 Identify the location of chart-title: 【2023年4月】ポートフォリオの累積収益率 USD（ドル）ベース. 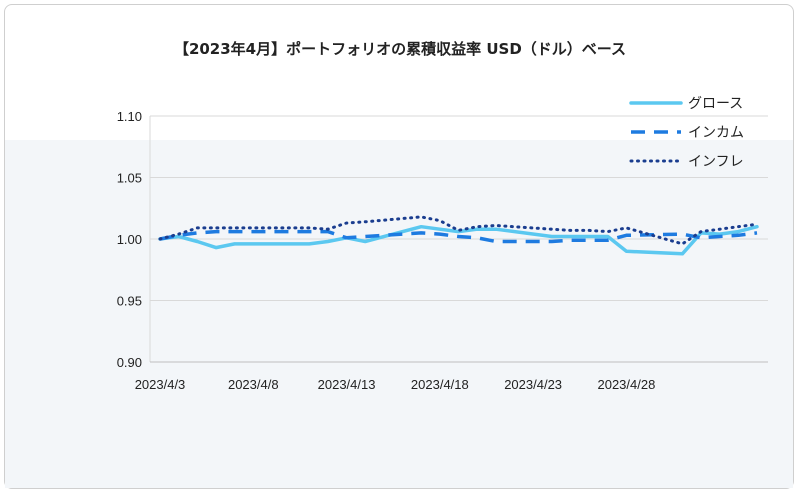
(400, 49).